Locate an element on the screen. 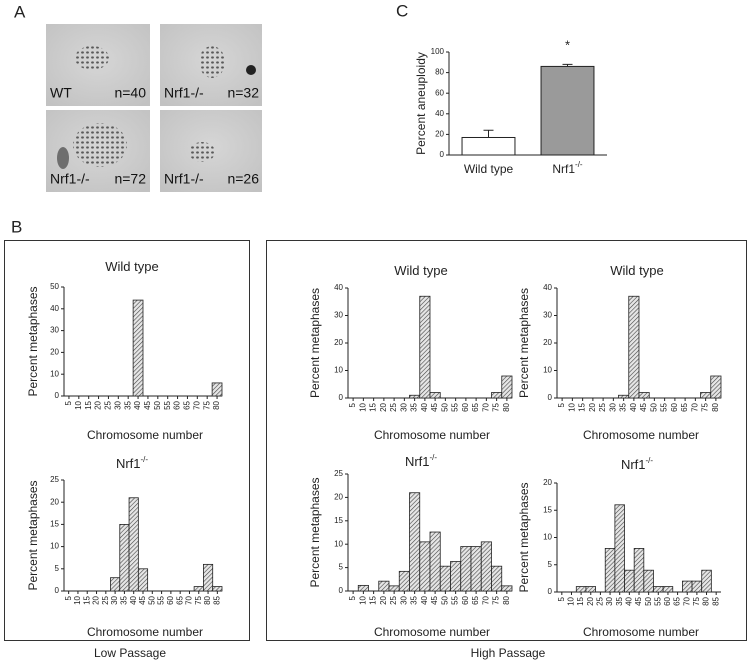  x-tick-label: Wild type is located at coordinates (489, 169).